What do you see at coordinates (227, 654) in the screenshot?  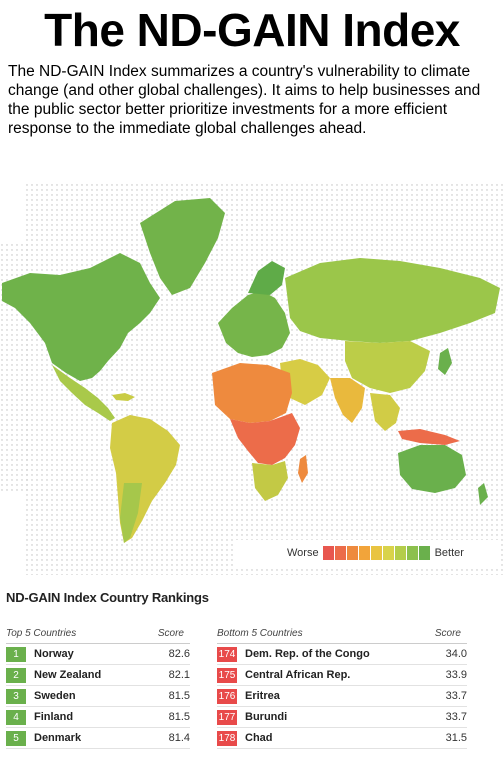 I see `rank-badge: 174` at bounding box center [227, 654].